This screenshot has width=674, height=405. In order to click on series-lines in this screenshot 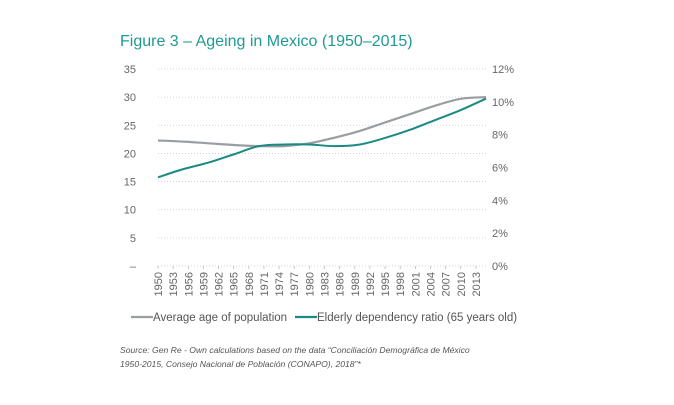, I will do `click(322, 137)`.